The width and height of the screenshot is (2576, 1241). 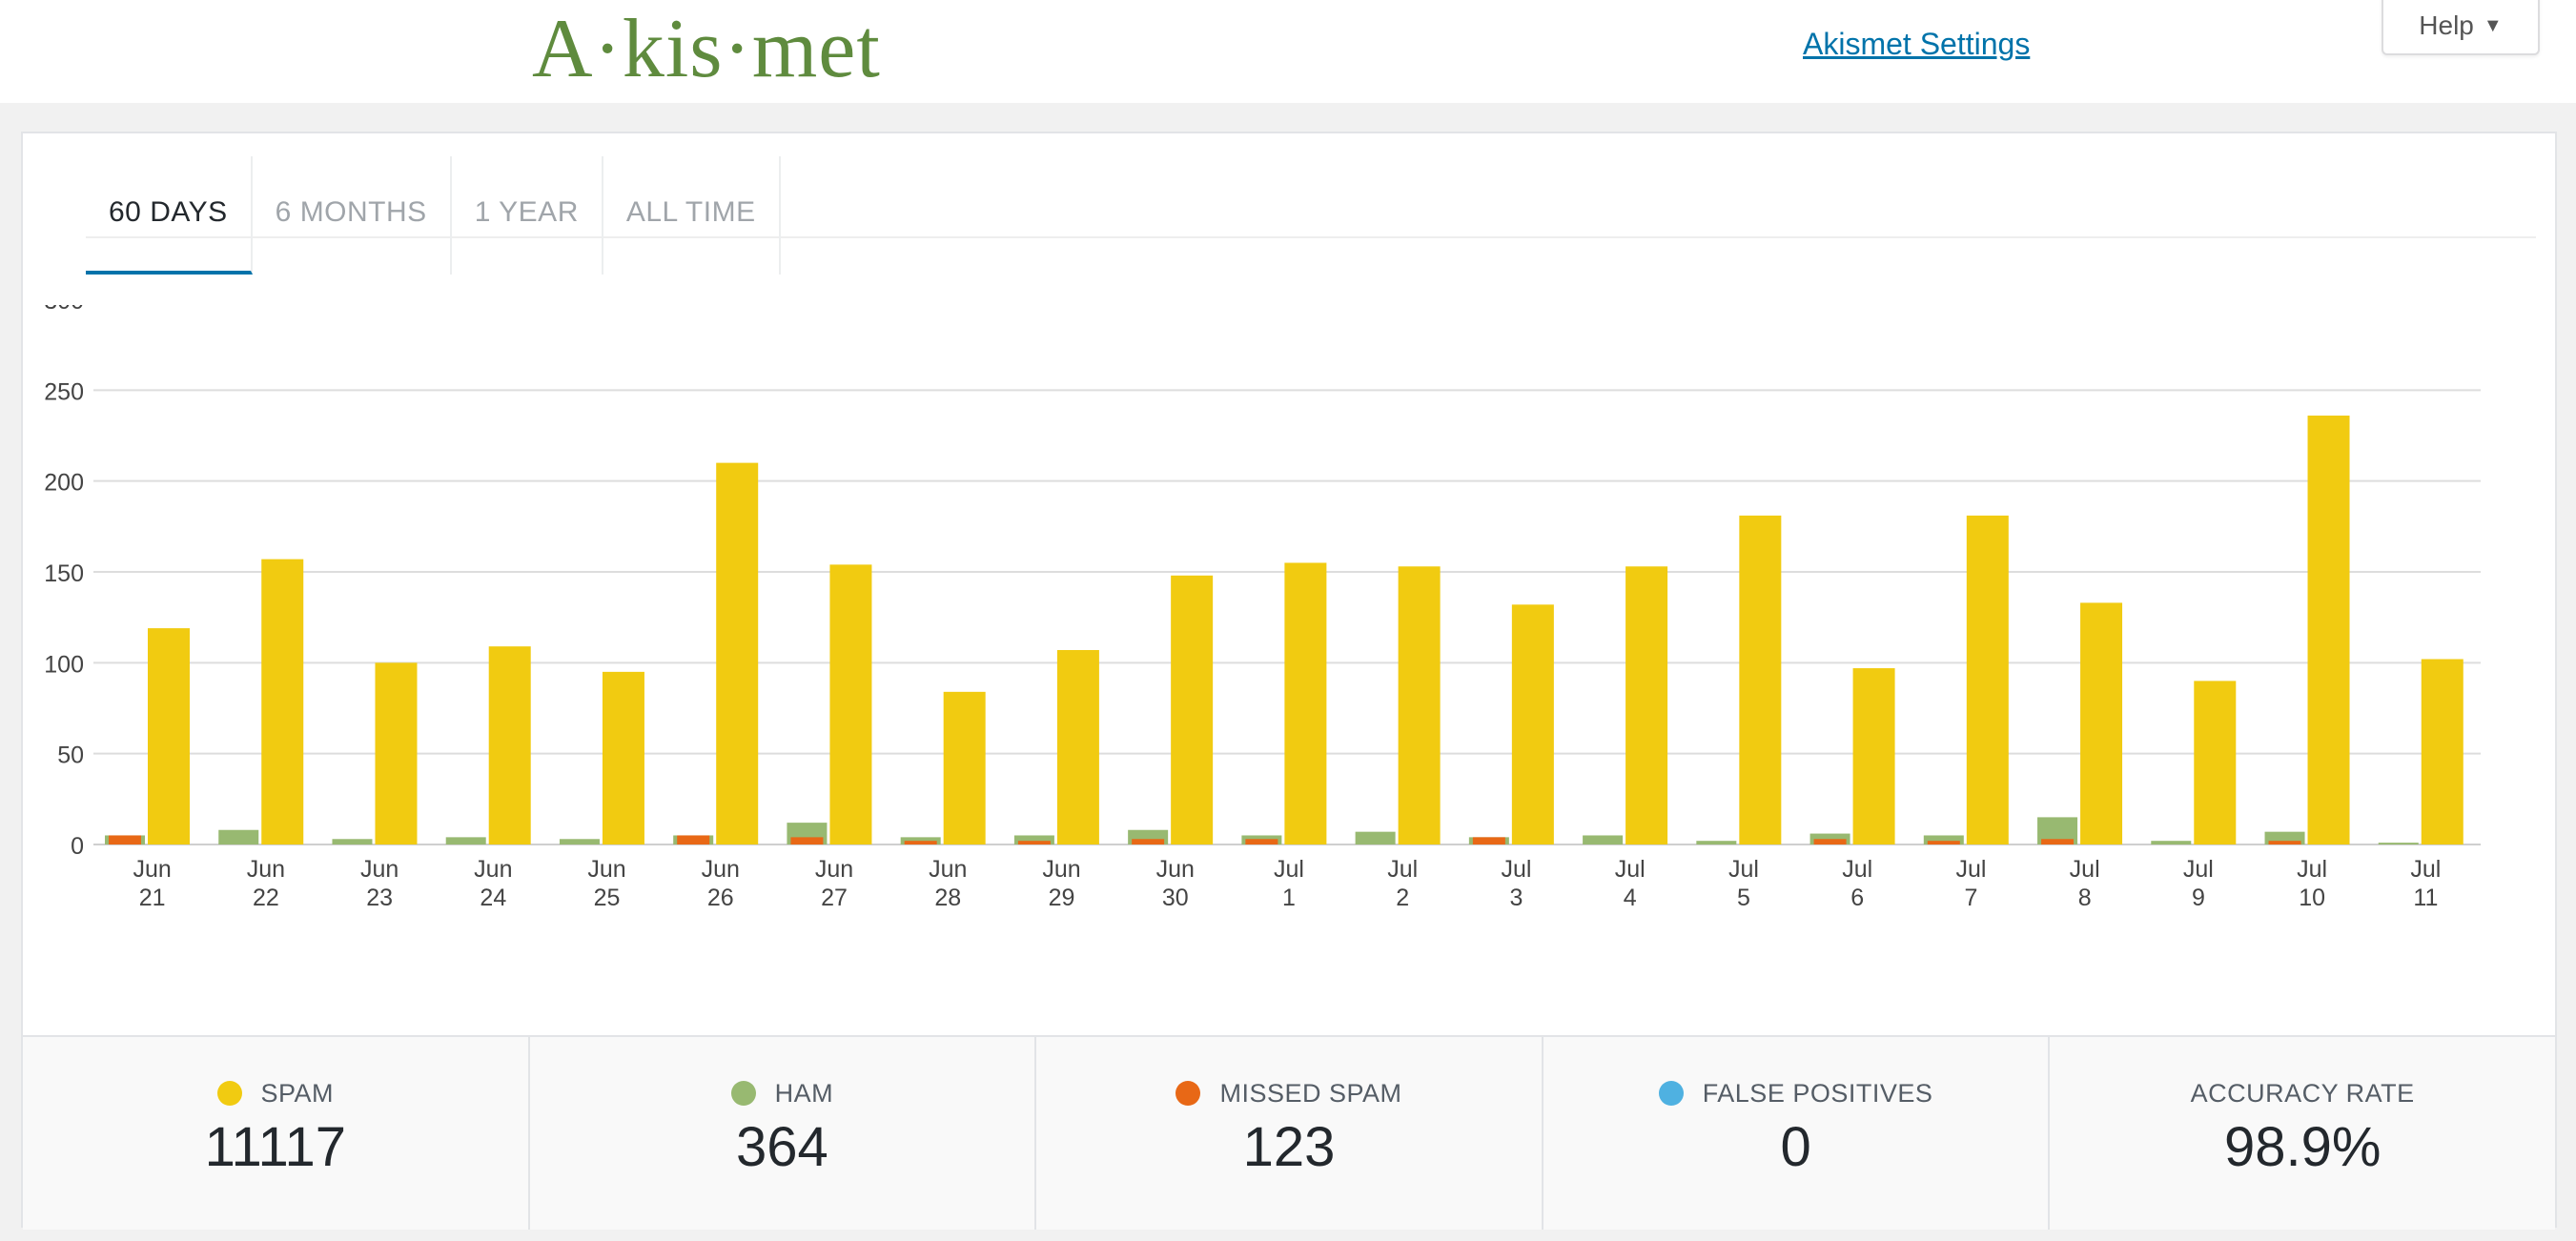 I want to click on help-button: Help ▼, so click(x=2461, y=27).